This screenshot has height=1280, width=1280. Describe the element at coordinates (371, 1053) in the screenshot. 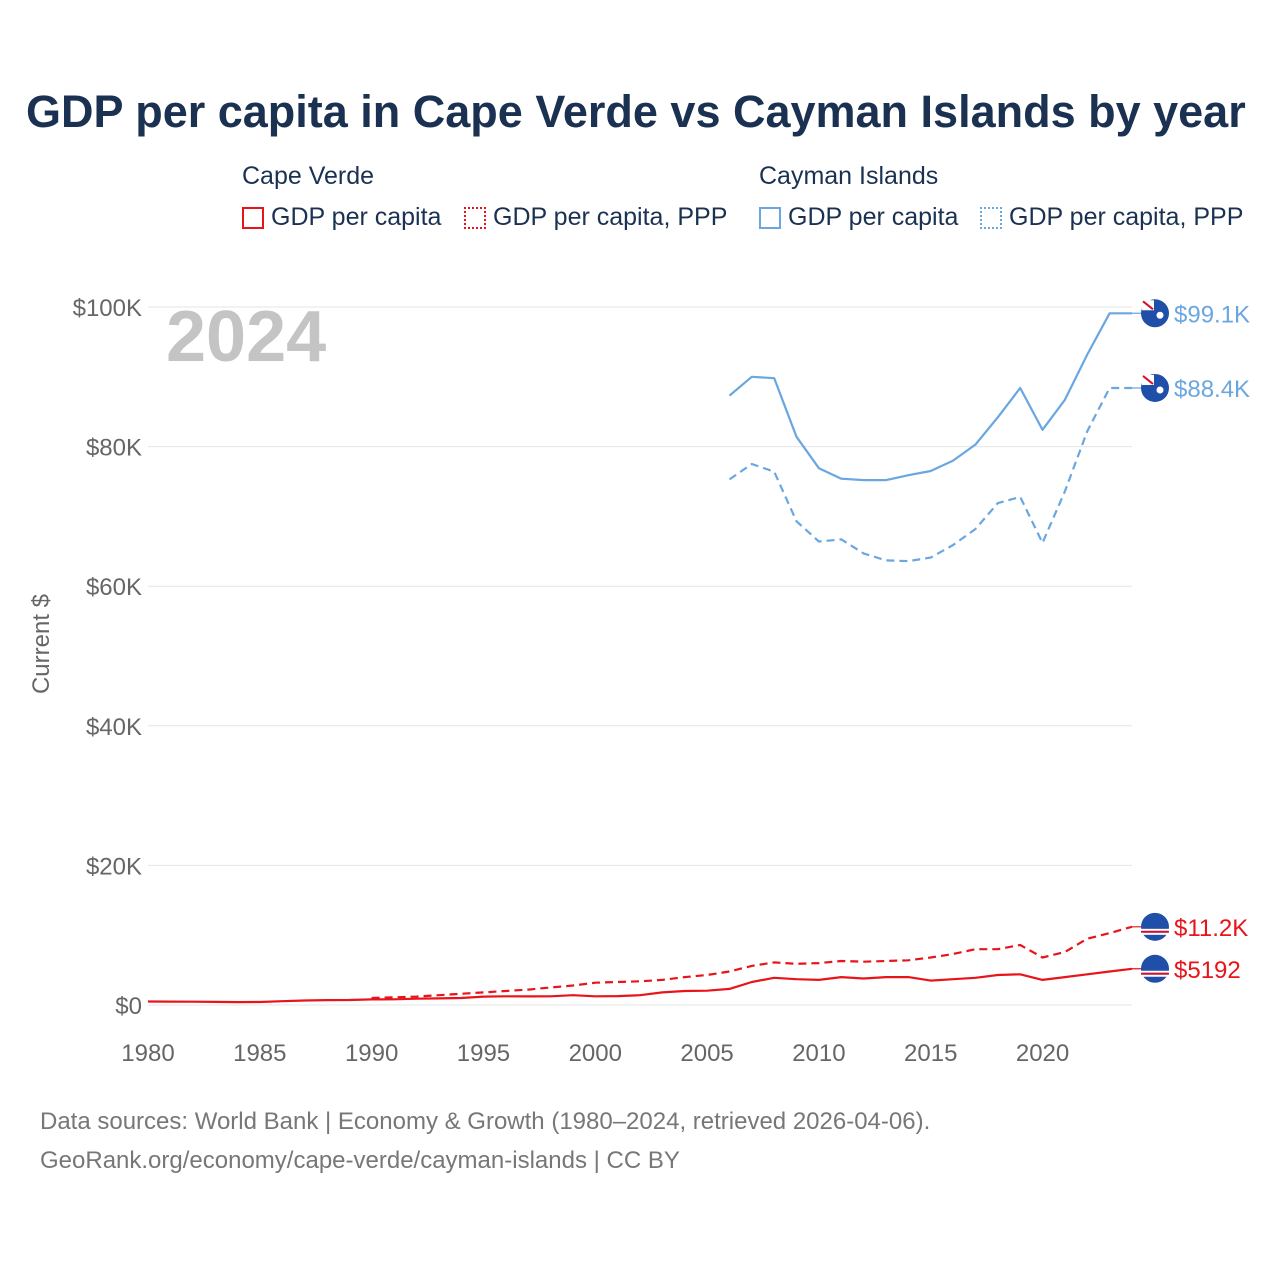

I see `x-tick-label: 1990` at that location.